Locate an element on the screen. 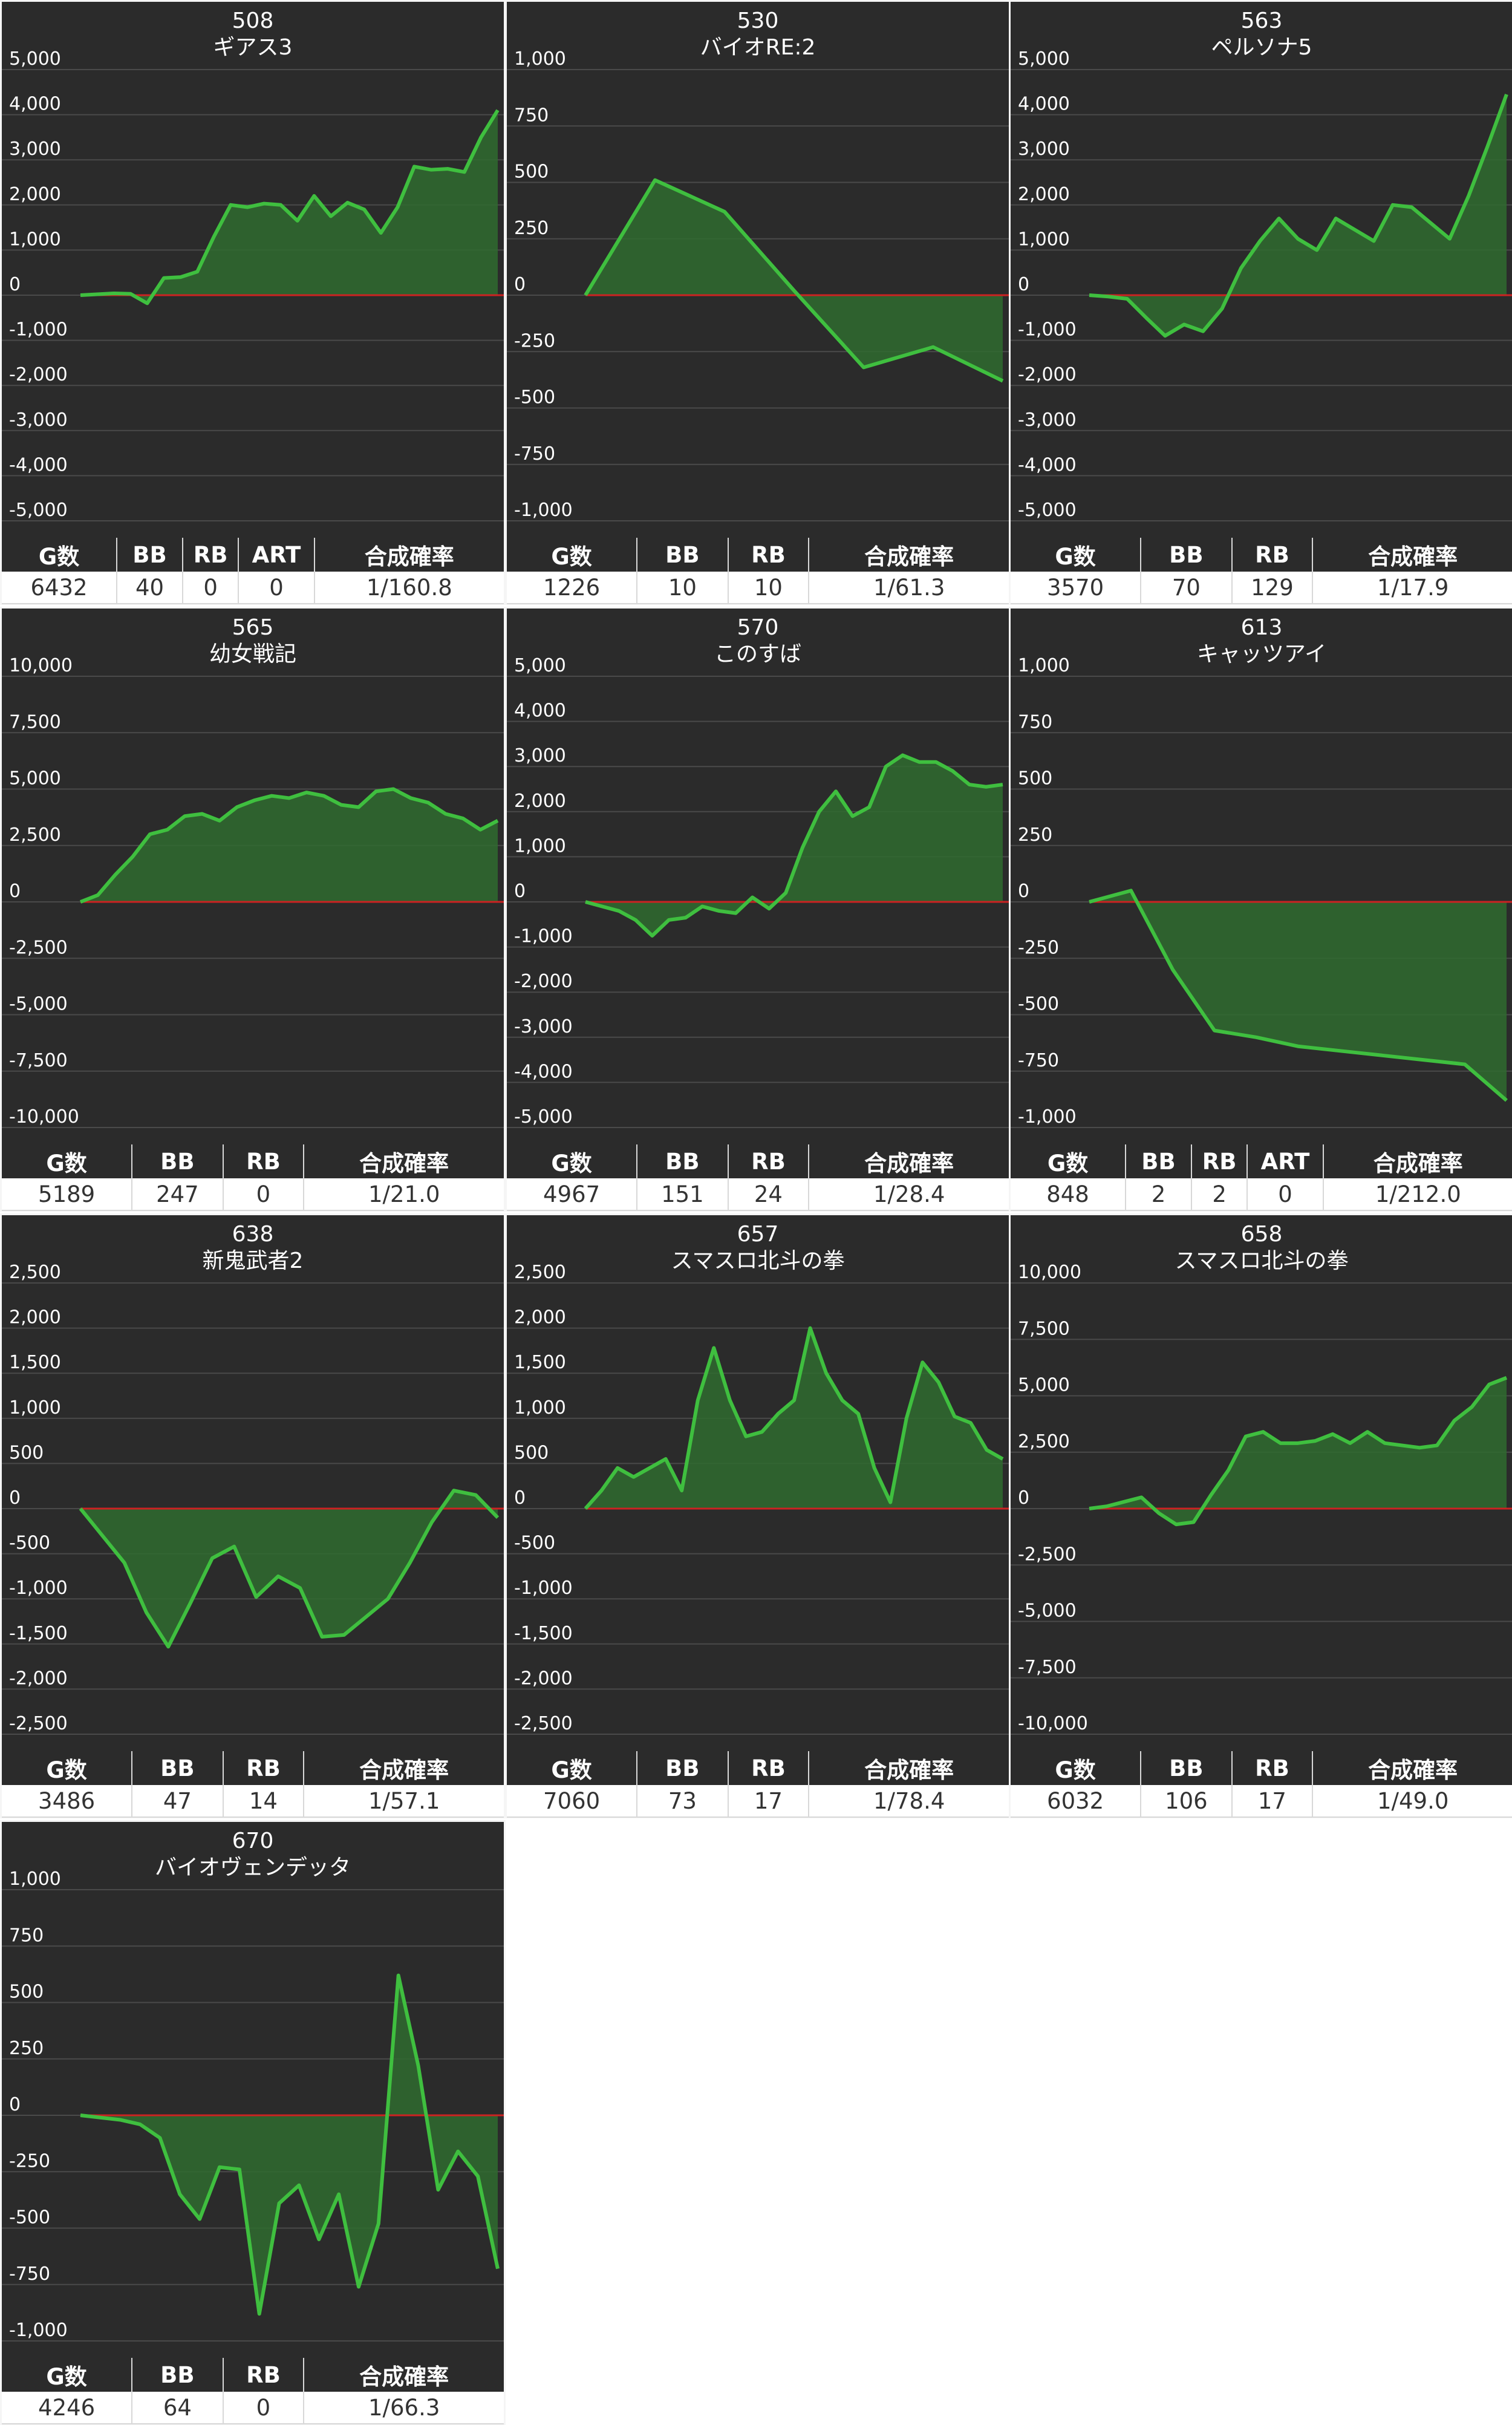 Image resolution: width=1512 pixels, height=2425 pixels. chart-header: 638 新鬼武者2 is located at coordinates (253, 1245).